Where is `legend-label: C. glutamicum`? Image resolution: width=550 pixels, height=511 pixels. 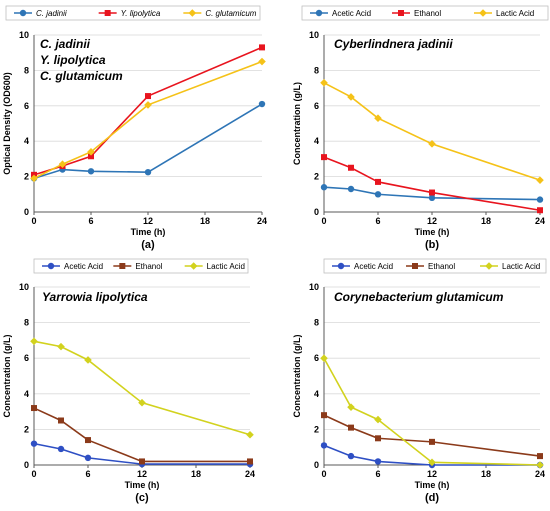
legend-label: C. glutamicum is located at coordinates (230, 13).